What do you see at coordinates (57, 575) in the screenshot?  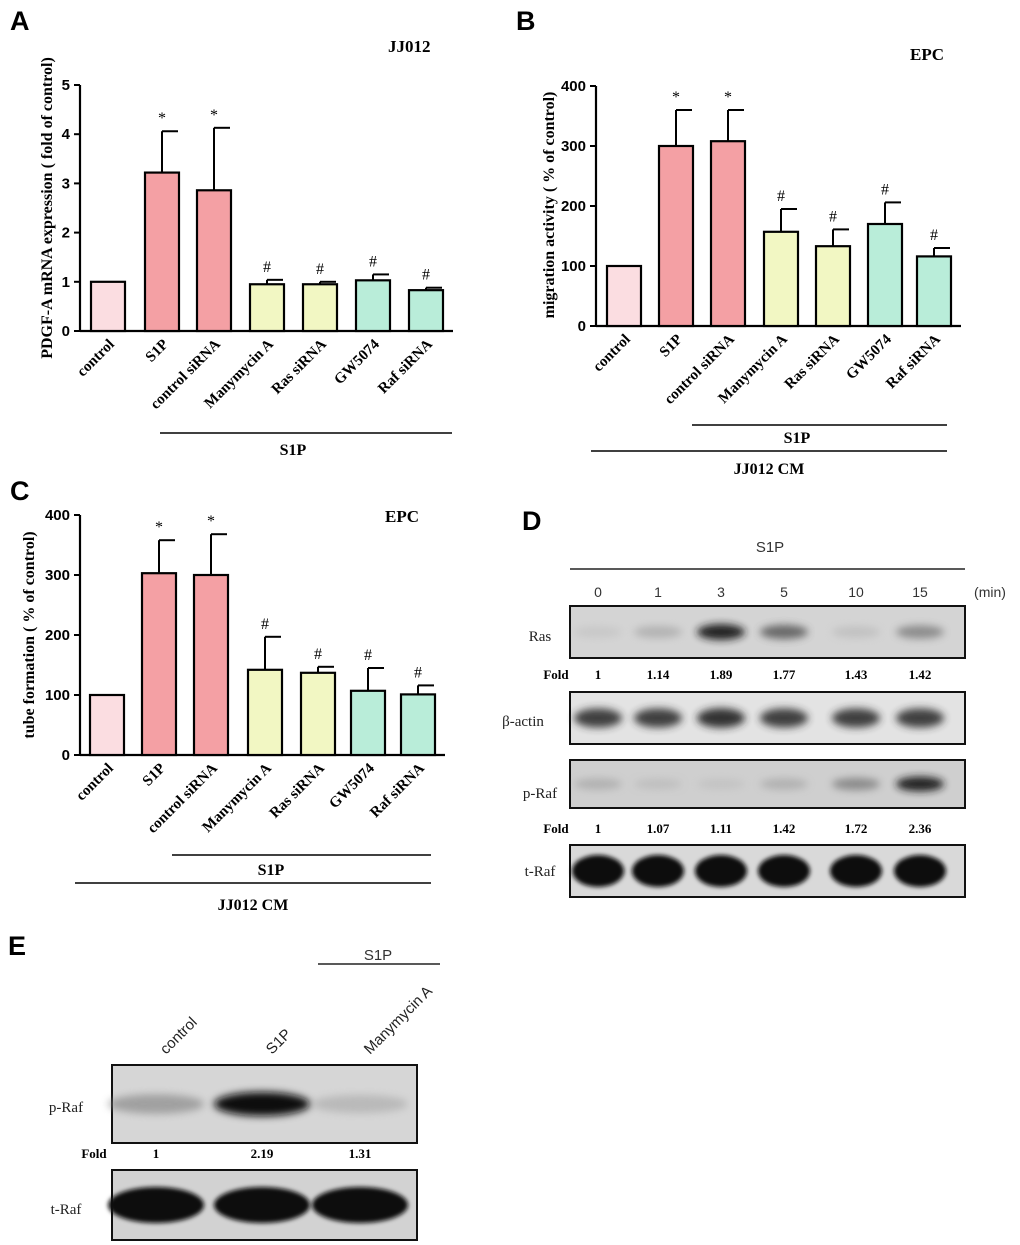 I see `chart3-ytick-label-300: 300` at bounding box center [57, 575].